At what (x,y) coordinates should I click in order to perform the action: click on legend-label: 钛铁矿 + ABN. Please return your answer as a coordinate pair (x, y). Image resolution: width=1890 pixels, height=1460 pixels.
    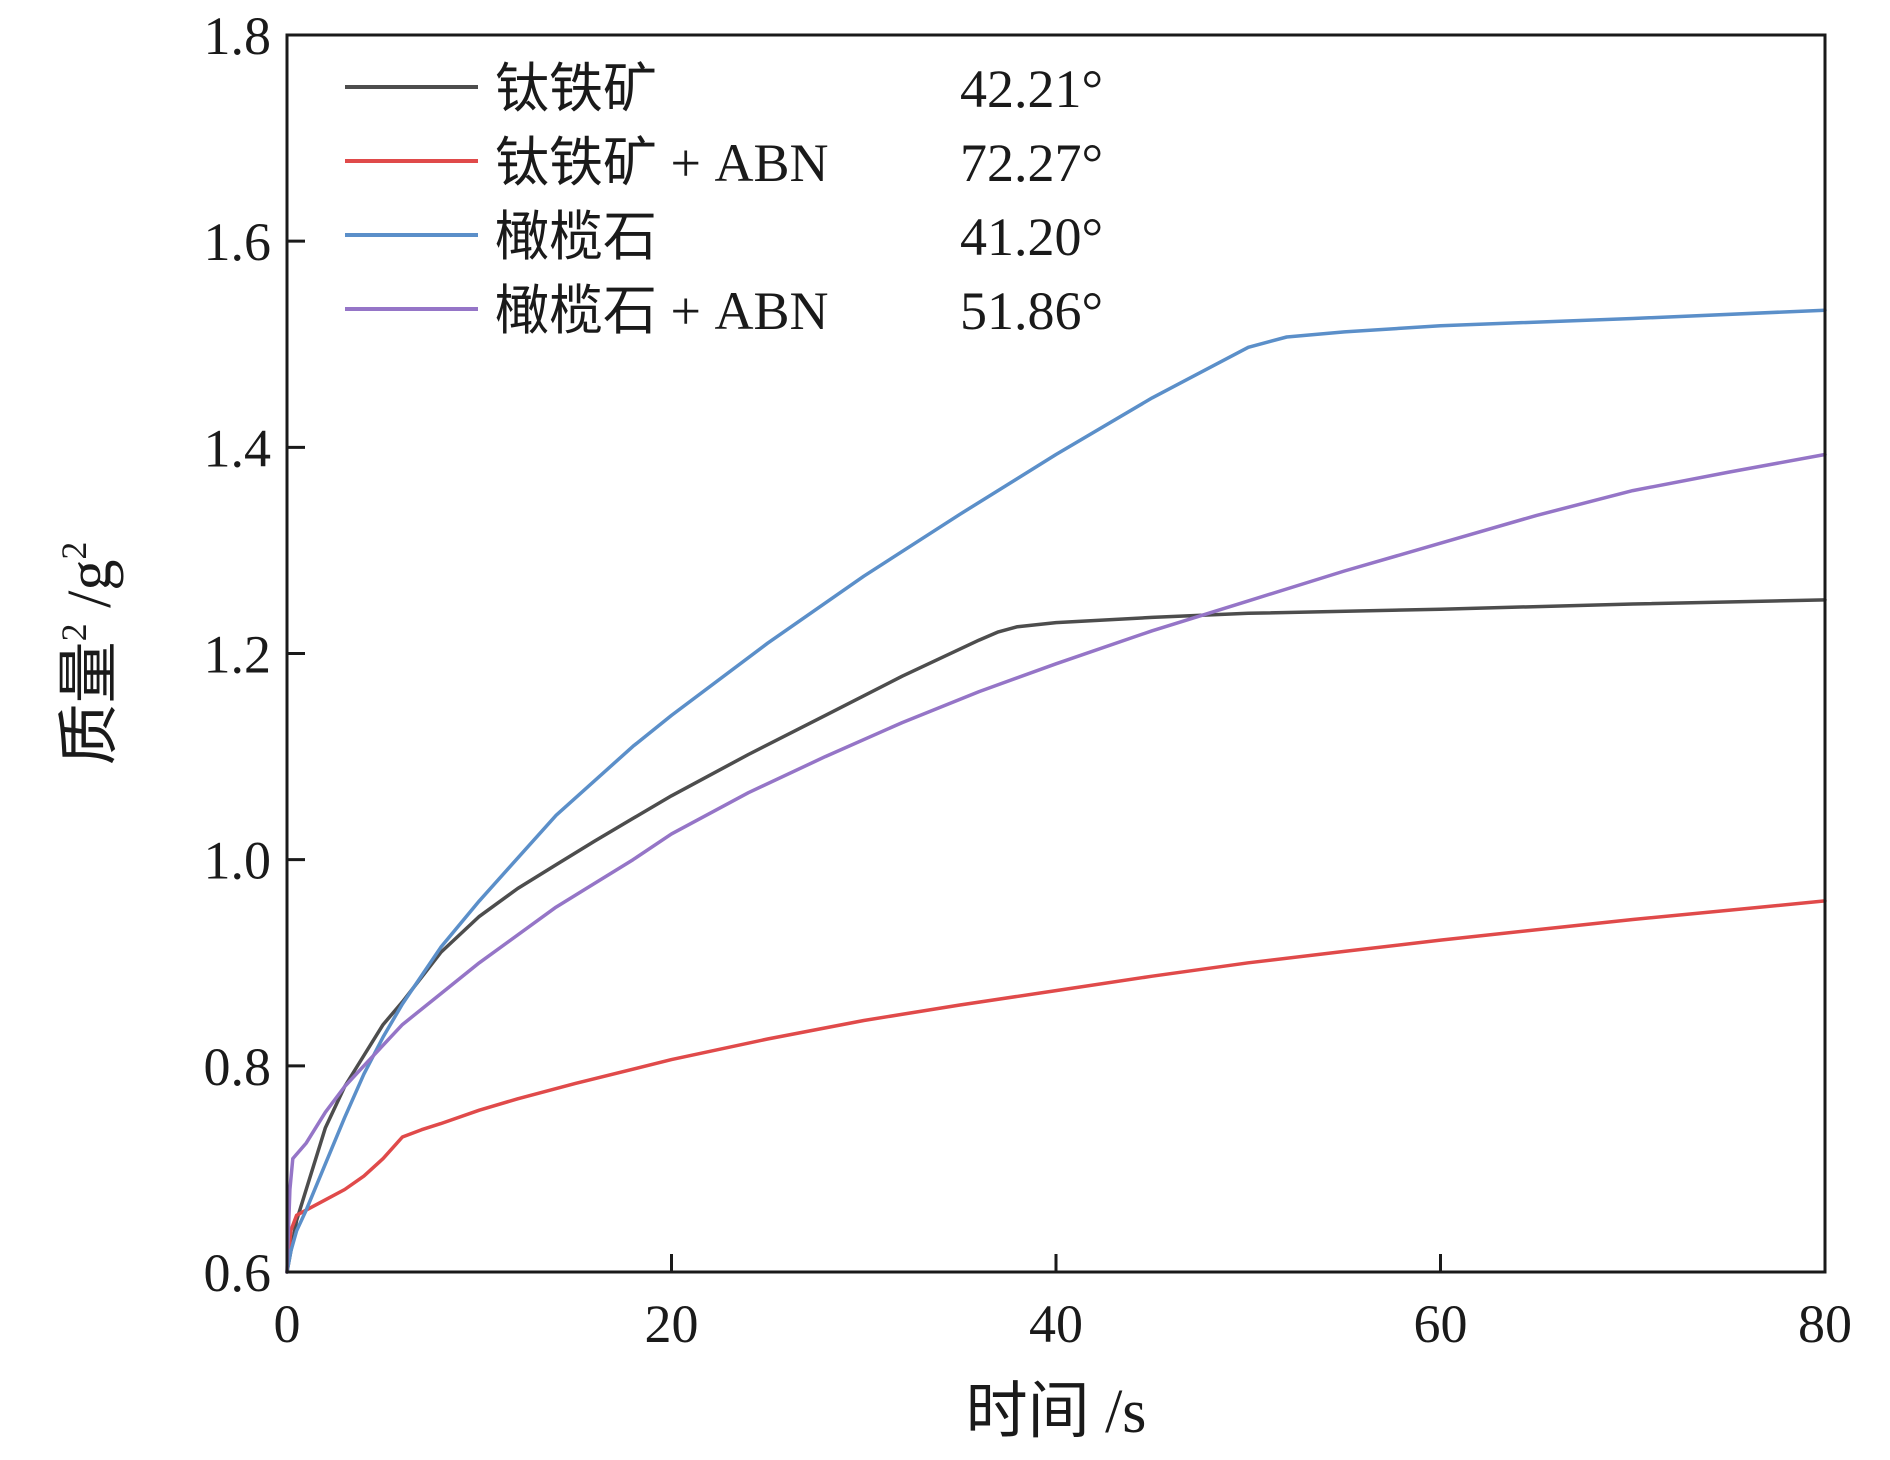
    Looking at the image, I should click on (661, 163).